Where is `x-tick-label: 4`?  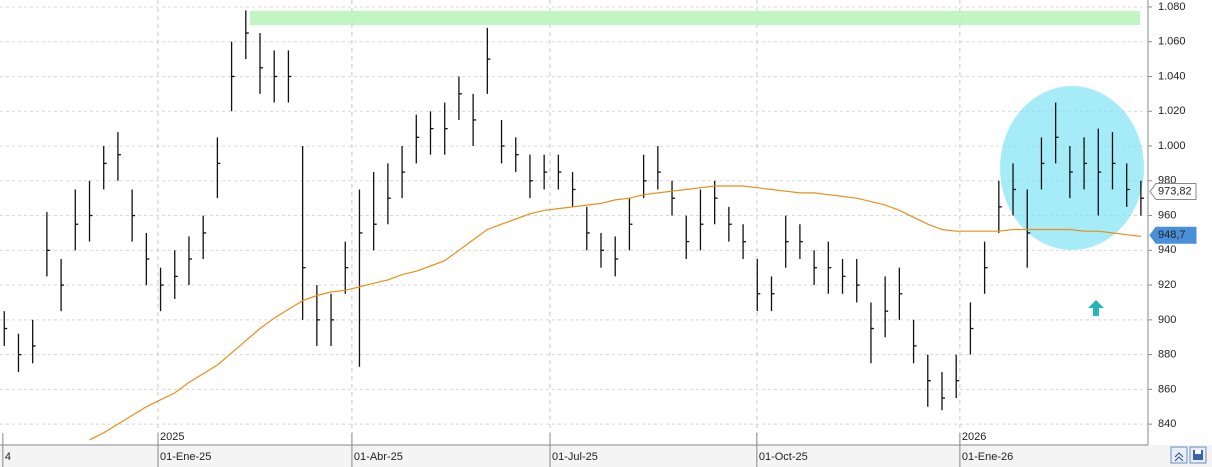
x-tick-label: 4 is located at coordinates (8, 457).